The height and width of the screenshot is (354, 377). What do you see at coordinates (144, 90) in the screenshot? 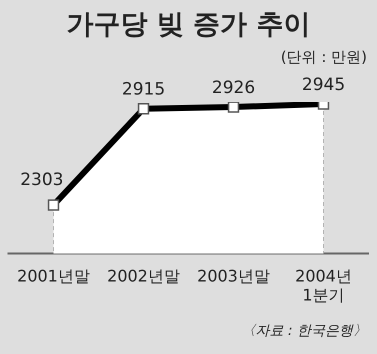
I see `data-label: 2915` at bounding box center [144, 90].